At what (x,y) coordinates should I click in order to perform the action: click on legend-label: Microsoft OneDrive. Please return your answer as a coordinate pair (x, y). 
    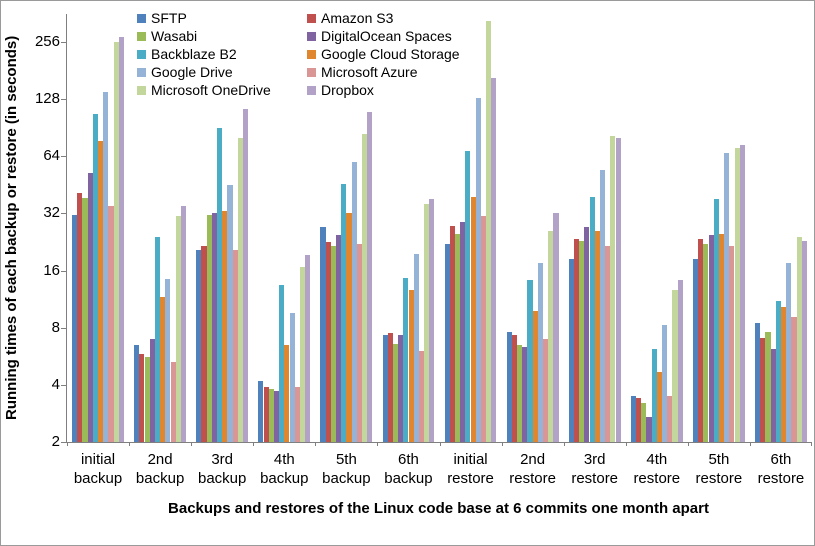
    Looking at the image, I should click on (211, 90).